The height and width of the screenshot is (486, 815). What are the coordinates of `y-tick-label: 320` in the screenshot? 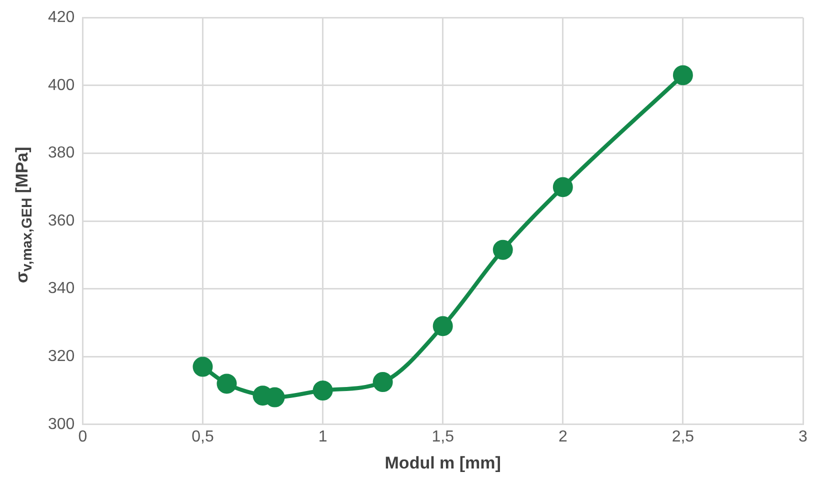 It's located at (61, 357).